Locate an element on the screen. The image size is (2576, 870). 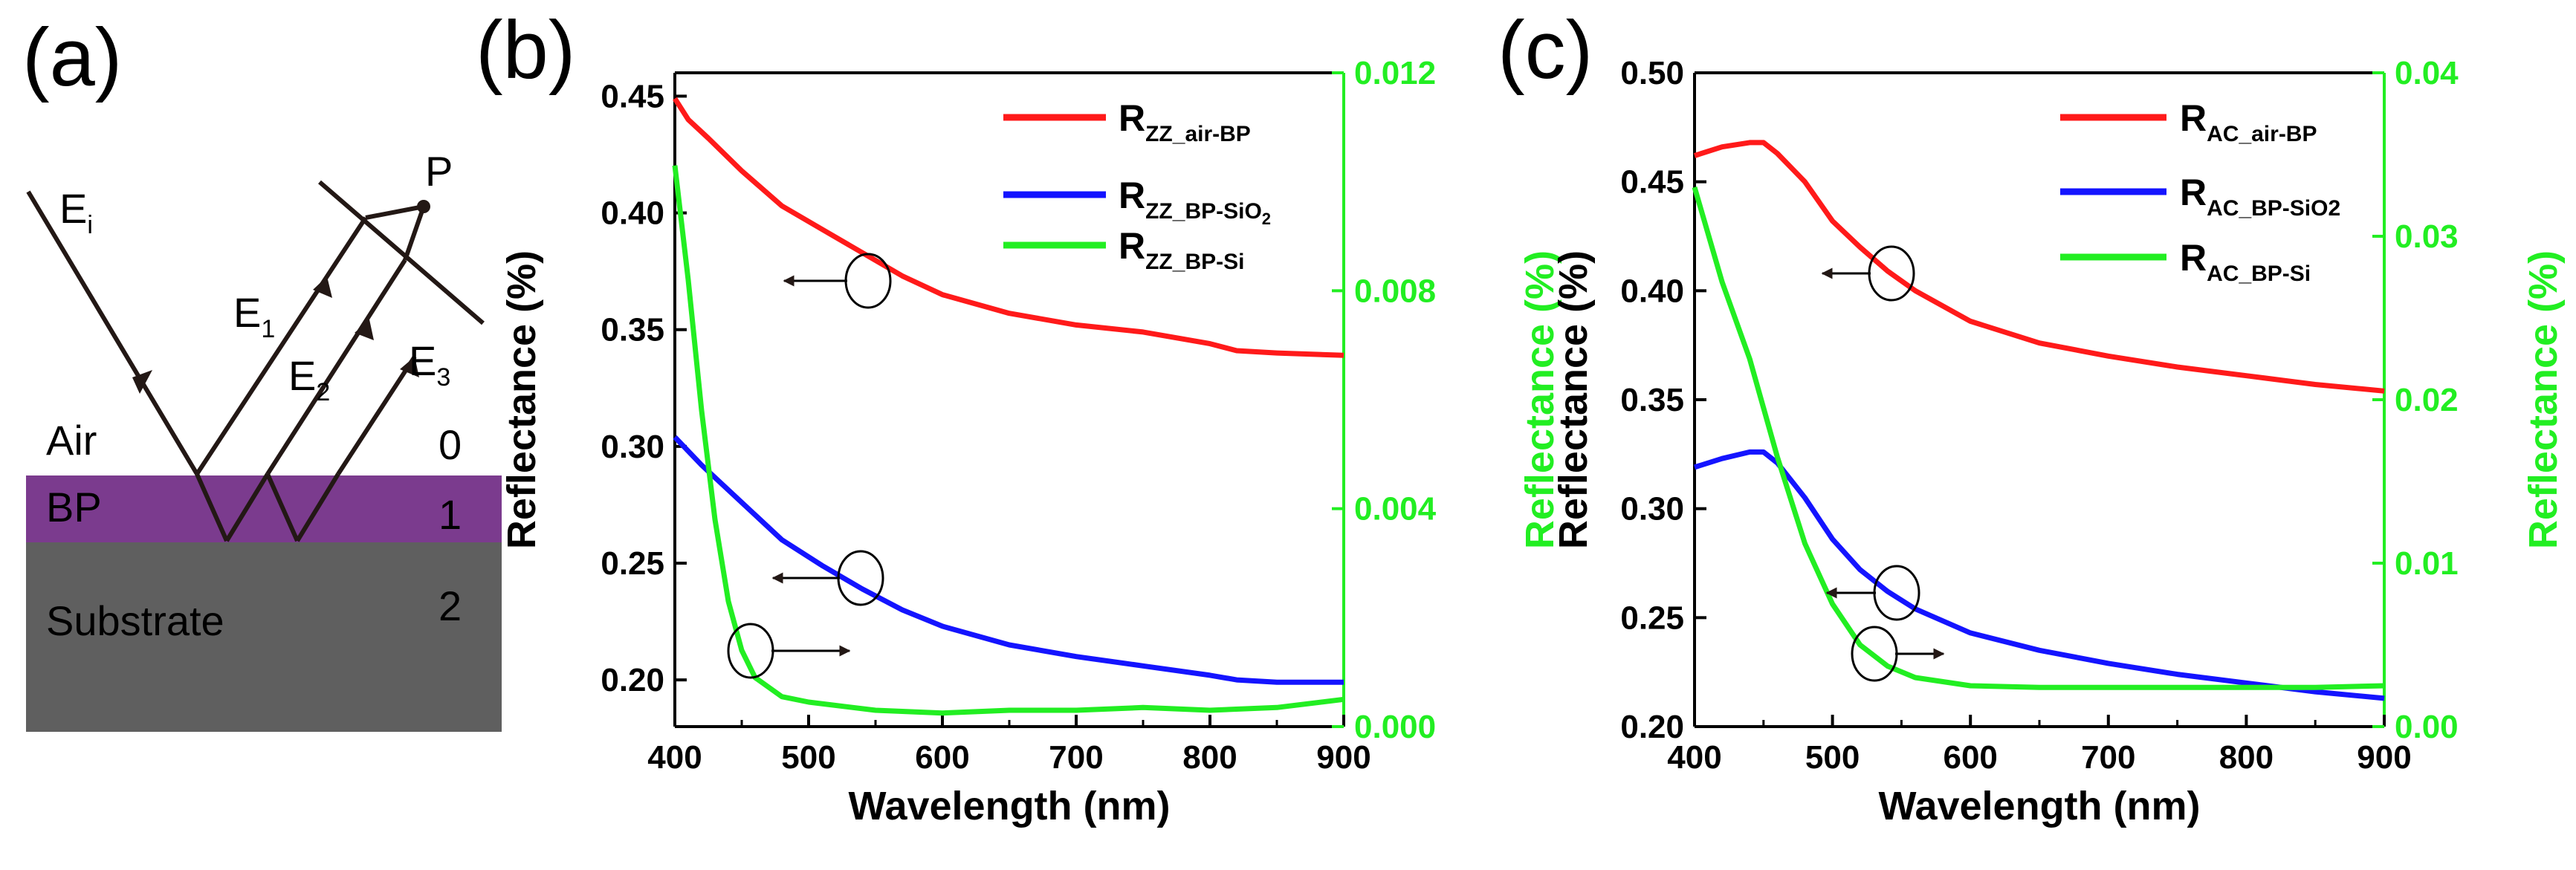
ytick-left-label-b-4: 0.40 is located at coordinates (633, 213).